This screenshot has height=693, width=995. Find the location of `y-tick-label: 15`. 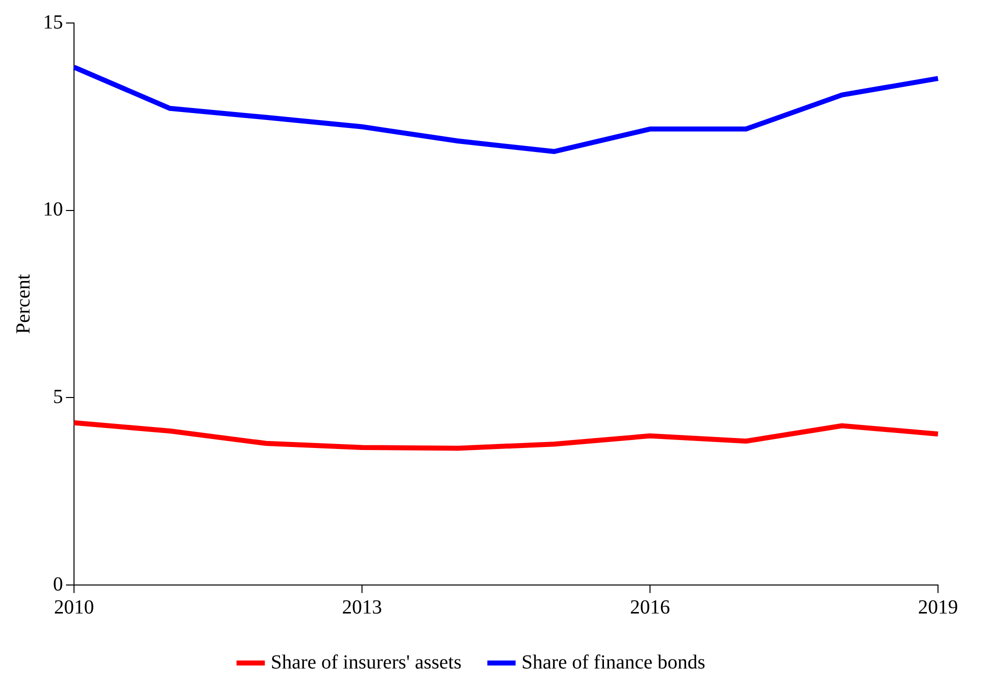

y-tick-label: 15 is located at coordinates (53, 22).